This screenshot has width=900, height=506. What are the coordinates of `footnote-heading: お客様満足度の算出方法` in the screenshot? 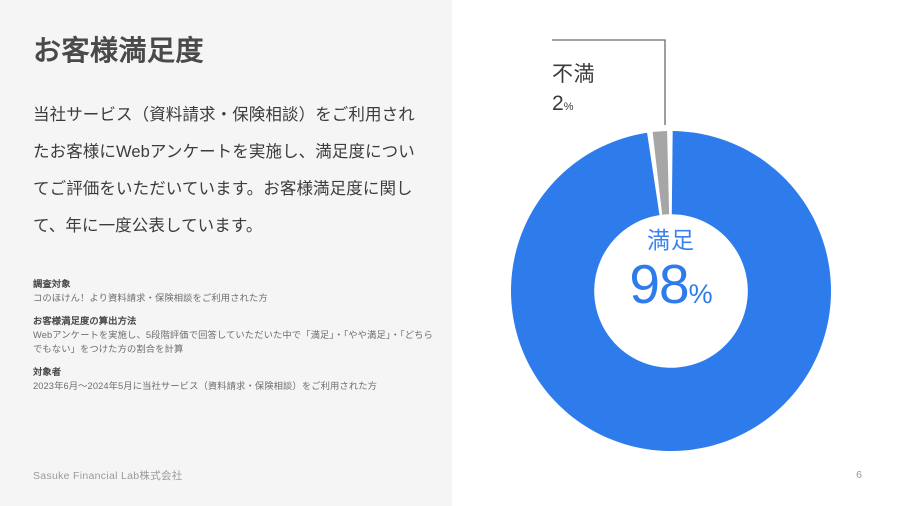 It's located at (85, 321).